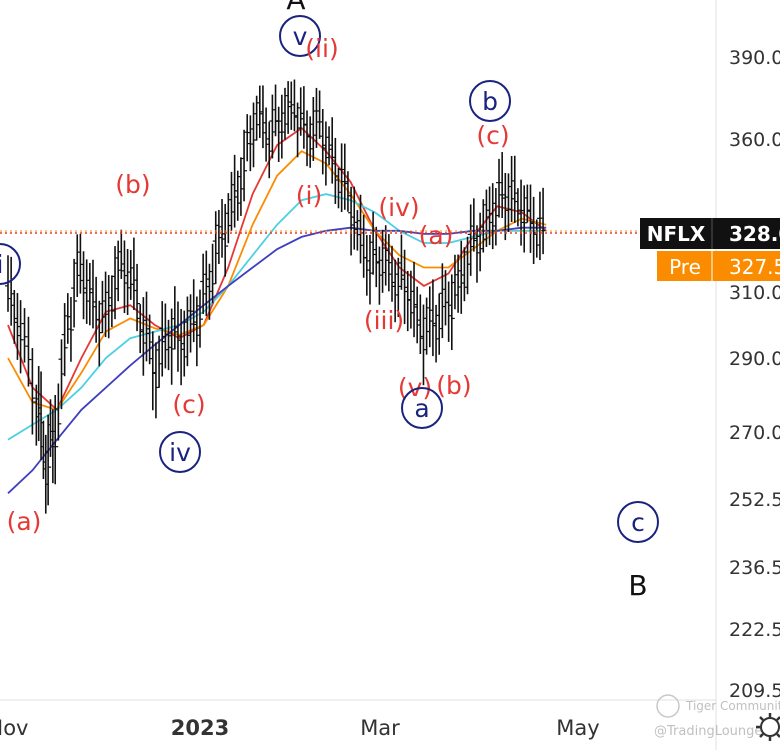 This screenshot has height=750, width=780. I want to click on x-tick-label: 2023, so click(200, 728).